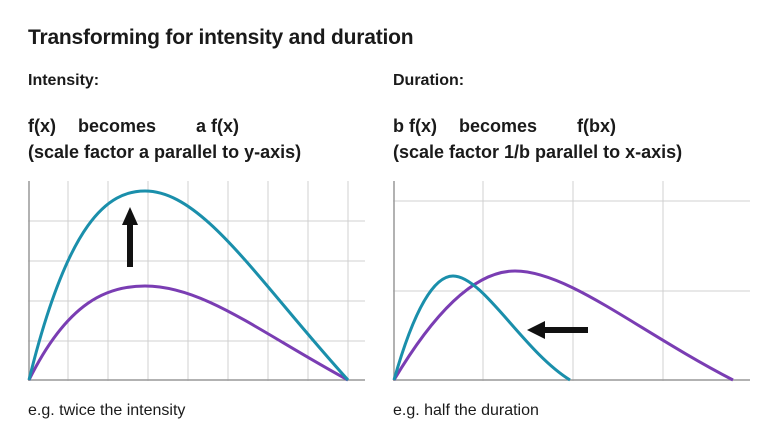  What do you see at coordinates (429, 80) in the screenshot?
I see `duration-label: Duration:` at bounding box center [429, 80].